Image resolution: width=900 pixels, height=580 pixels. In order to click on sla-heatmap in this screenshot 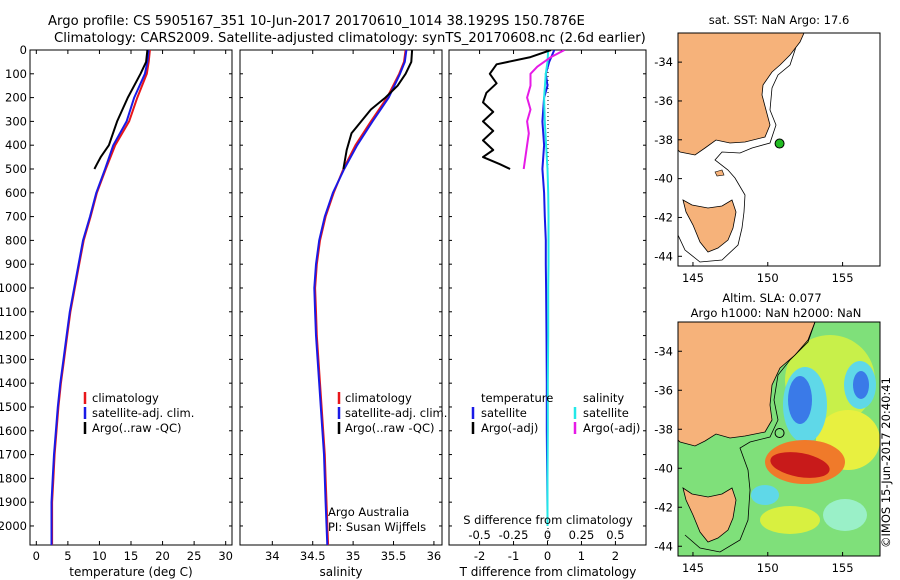, I will do `click(779, 439)`.